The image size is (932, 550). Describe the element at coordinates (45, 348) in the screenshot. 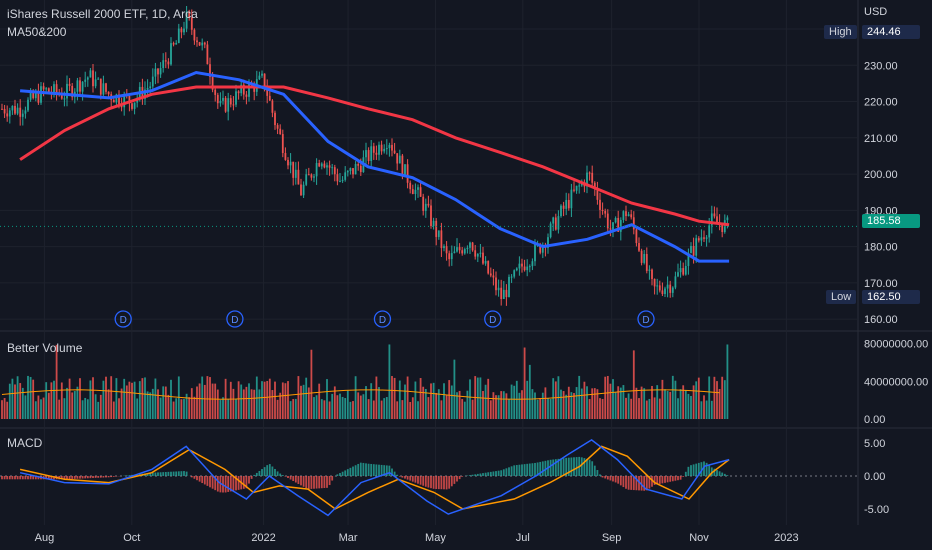

I see `volume-pane-title: Better Volume` at that location.